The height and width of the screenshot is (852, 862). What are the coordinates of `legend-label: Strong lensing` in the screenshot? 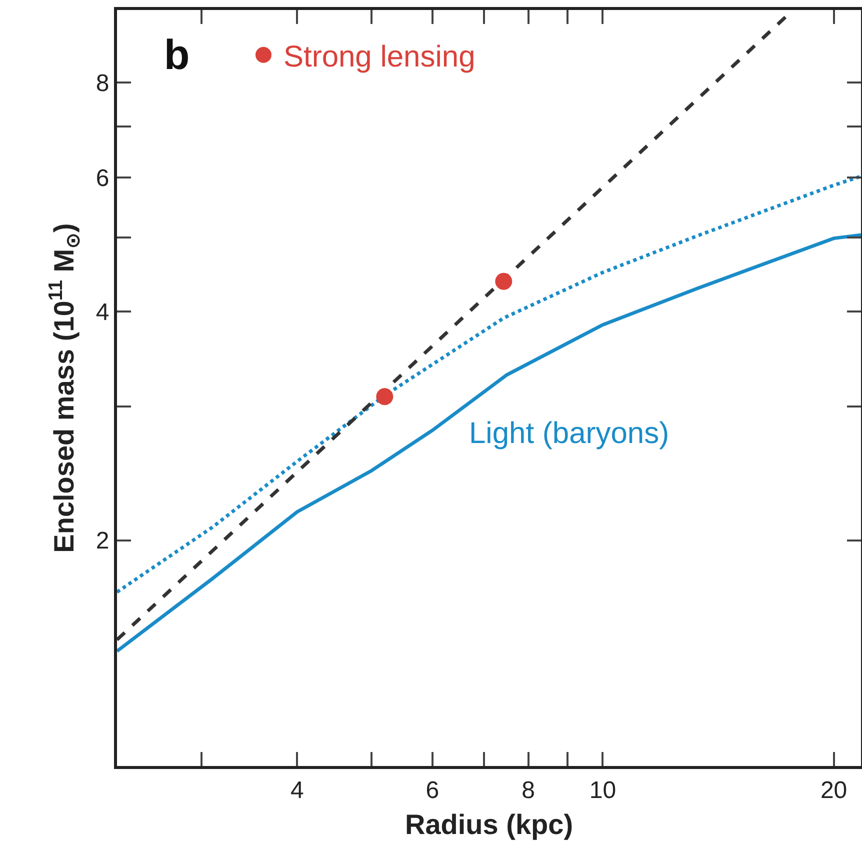 It's located at (379, 57).